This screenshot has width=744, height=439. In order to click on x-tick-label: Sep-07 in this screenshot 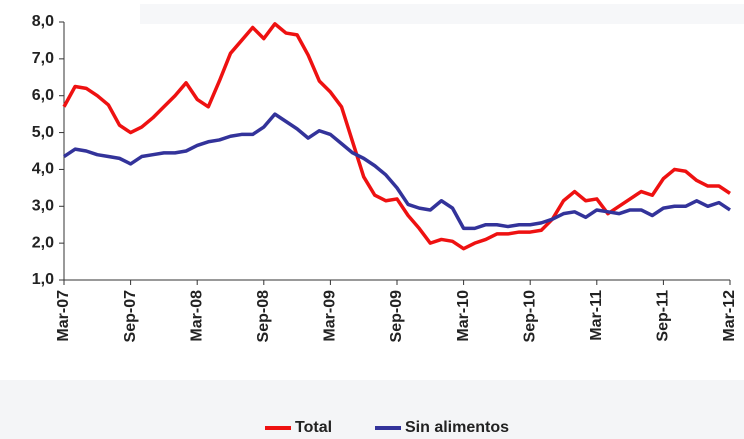, I will do `click(130, 316)`.